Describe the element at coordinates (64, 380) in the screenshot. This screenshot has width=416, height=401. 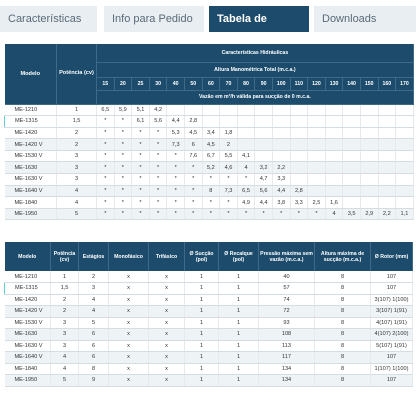
I see `spec-cell: 5` at that location.